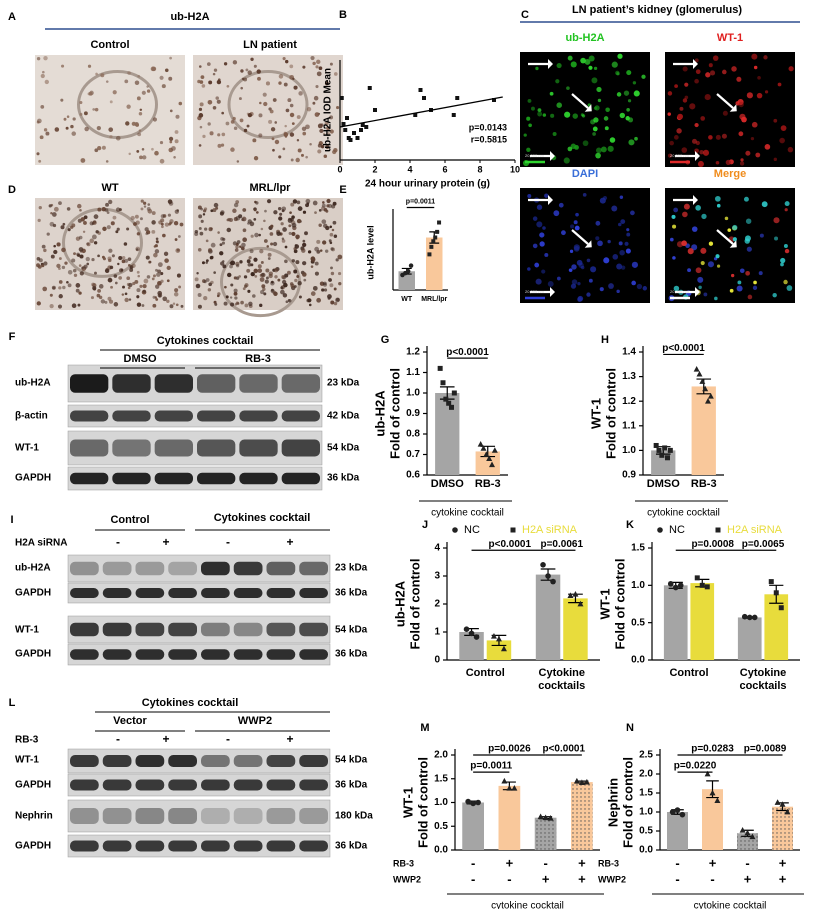  What do you see at coordinates (33, 383) in the screenshot?
I see `blot-label: ub-H2A` at bounding box center [33, 383].